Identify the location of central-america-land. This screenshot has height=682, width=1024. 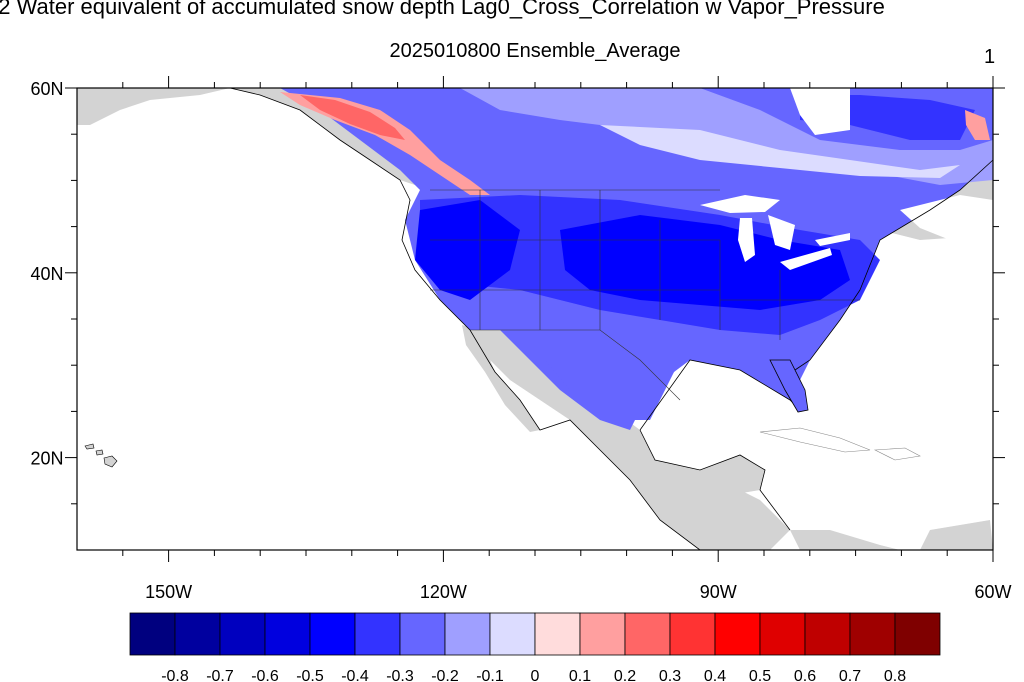
(845, 540).